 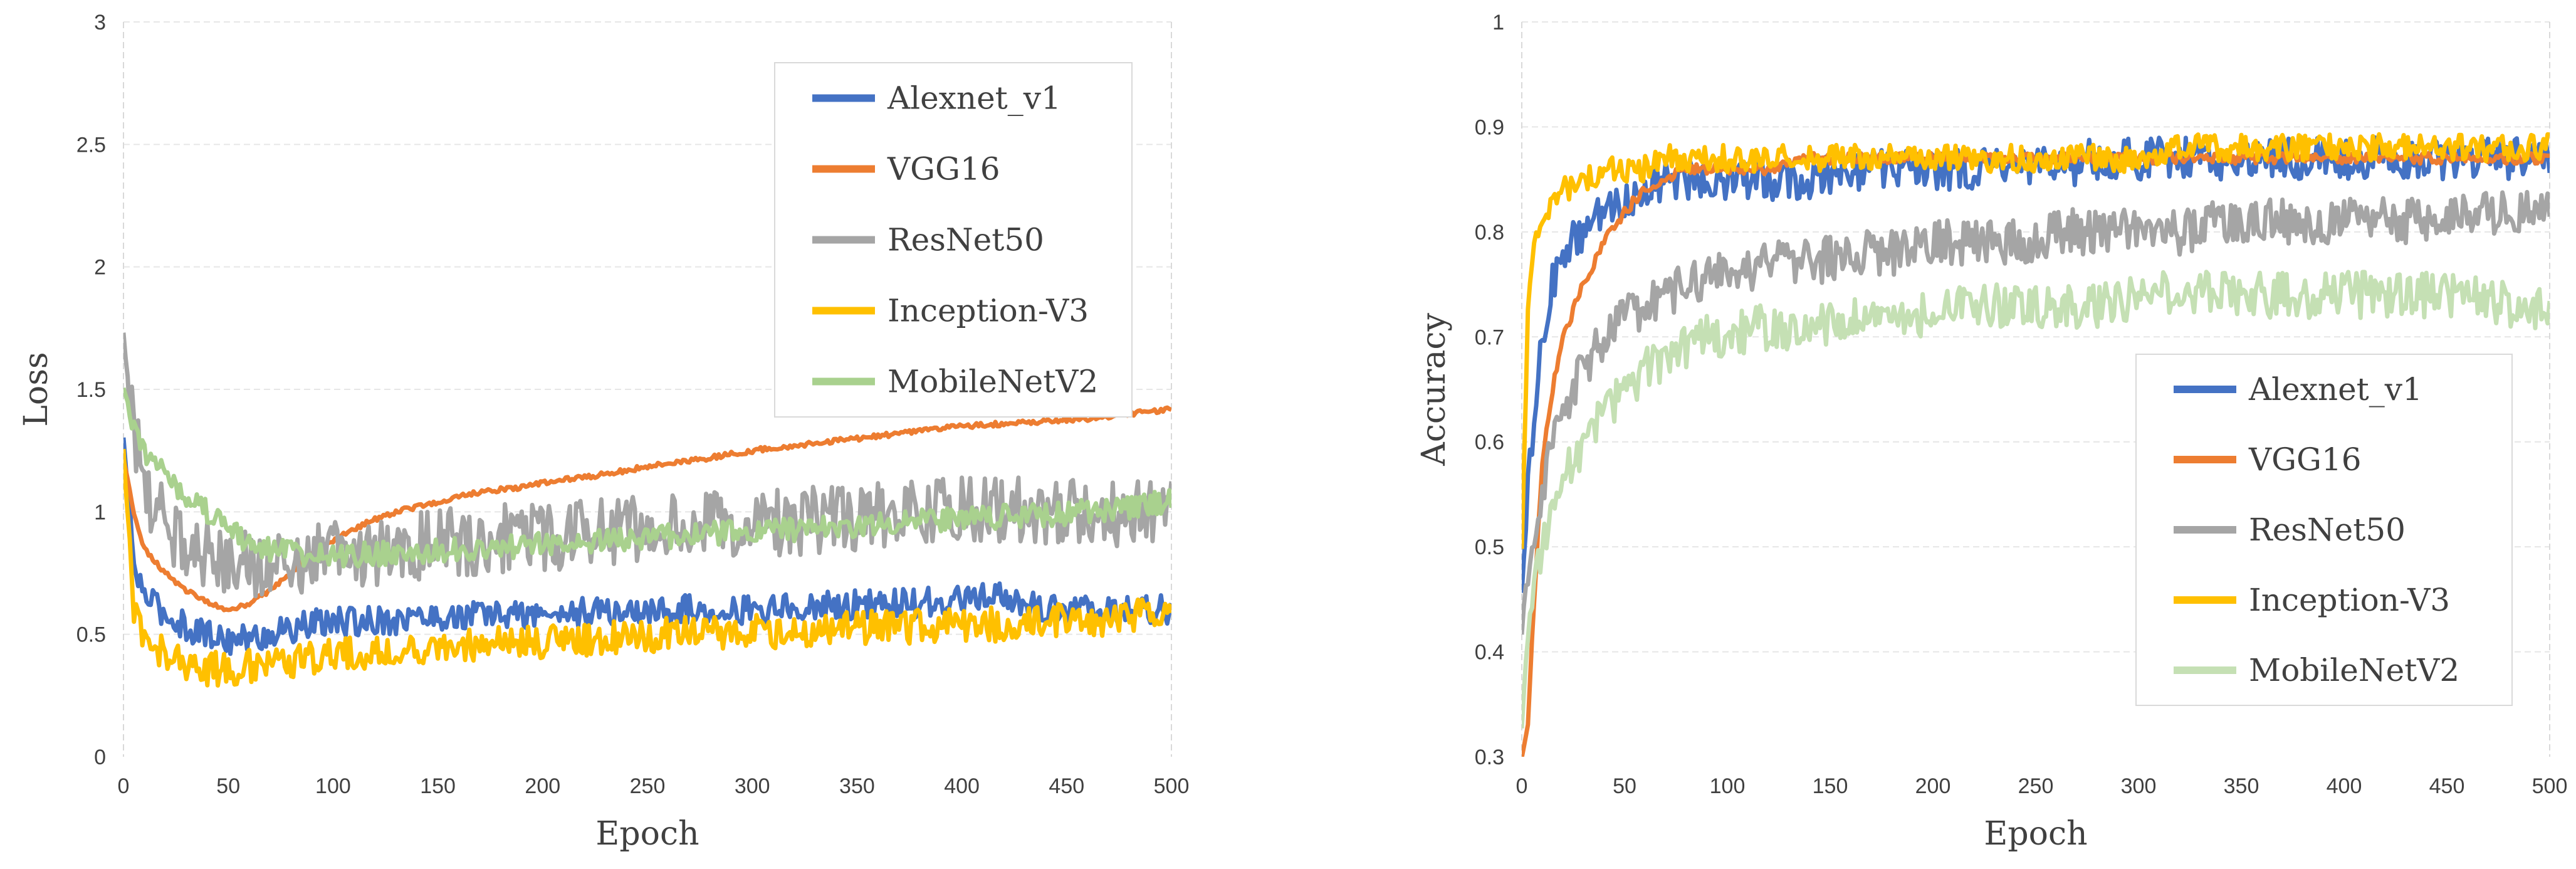 I want to click on series-line-alexnet-v1, so click(x=647, y=546).